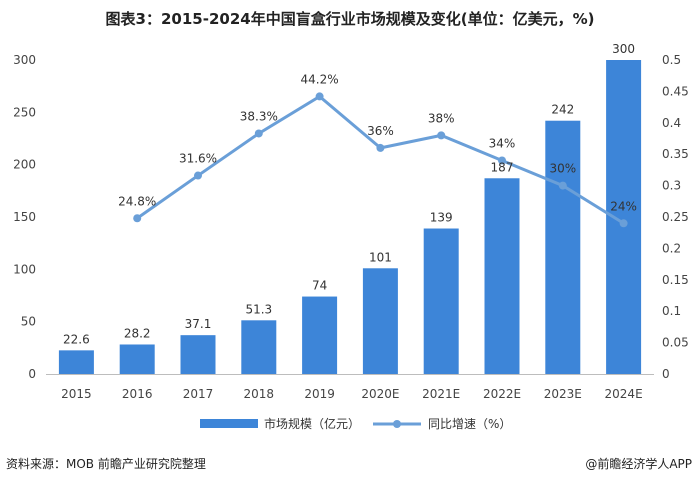 The width and height of the screenshot is (700, 483). I want to click on legend-bar-swatch, so click(229, 423).